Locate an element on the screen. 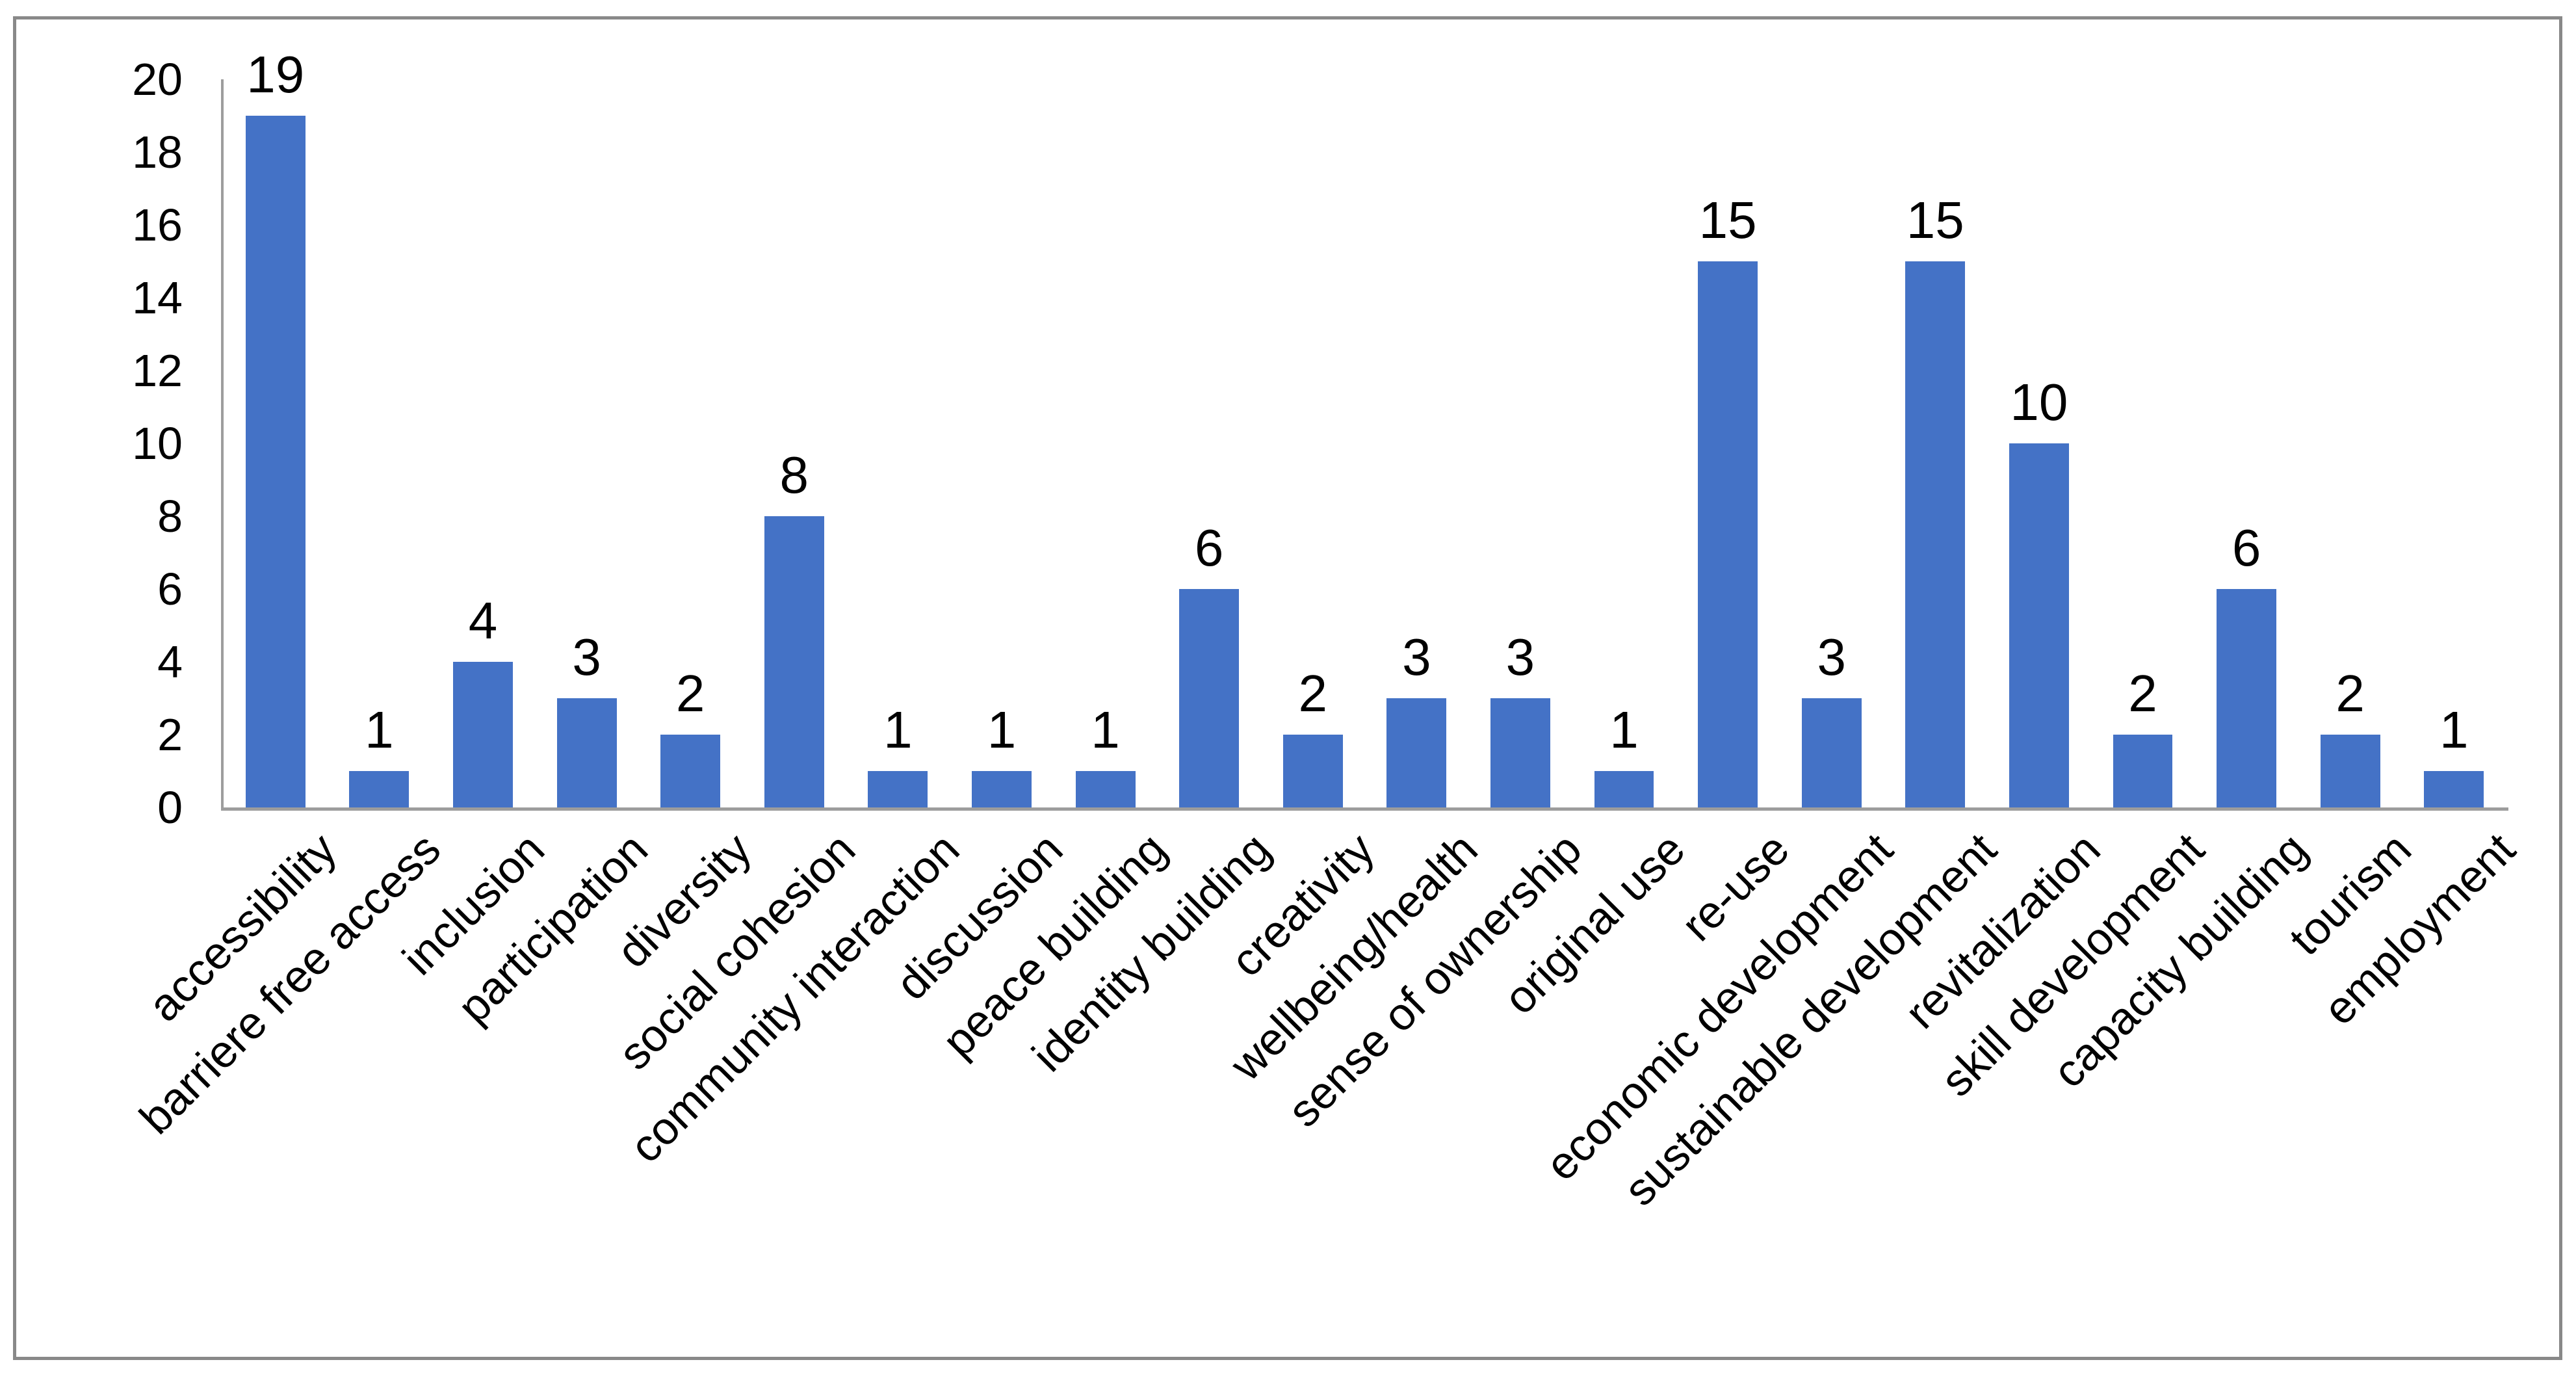 The image size is (2576, 1375). bar-column: 19 is located at coordinates (276, 427).